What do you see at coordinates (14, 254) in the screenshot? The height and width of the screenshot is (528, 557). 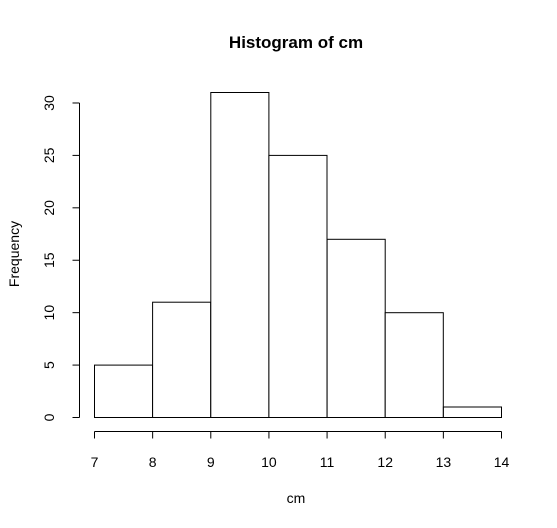 I see `y-axis-label: Frequency` at bounding box center [14, 254].